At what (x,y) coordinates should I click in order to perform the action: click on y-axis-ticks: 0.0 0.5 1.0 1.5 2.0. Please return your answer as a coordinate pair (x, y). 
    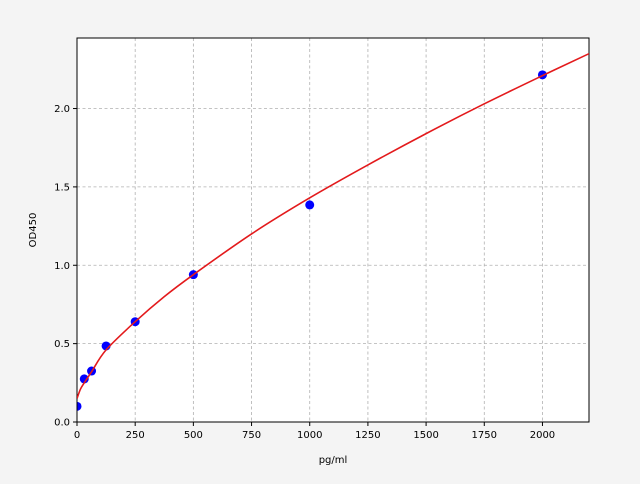
    Looking at the image, I should click on (65, 266).